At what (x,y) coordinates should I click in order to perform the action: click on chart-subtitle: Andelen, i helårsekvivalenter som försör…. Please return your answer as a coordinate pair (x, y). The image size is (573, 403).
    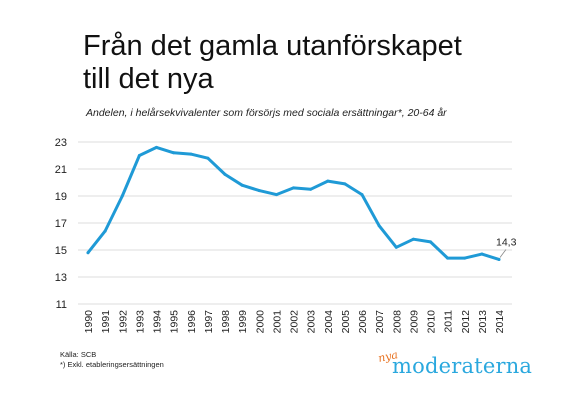
    Looking at the image, I should click on (266, 113).